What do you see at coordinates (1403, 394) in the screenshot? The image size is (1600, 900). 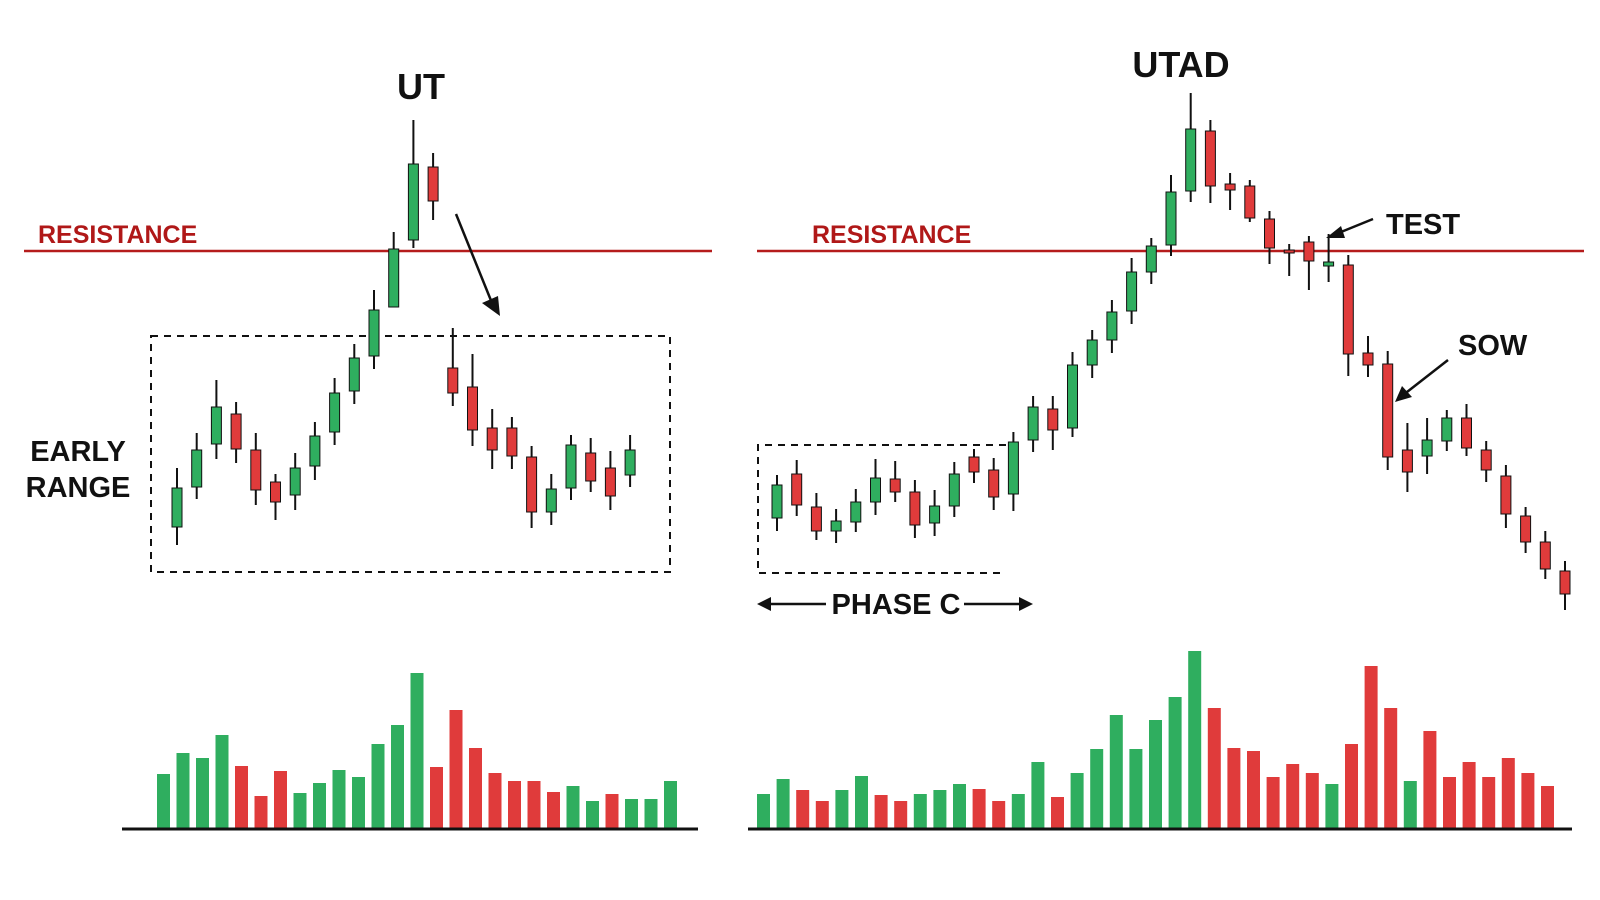 I see `sow-arrow-head` at bounding box center [1403, 394].